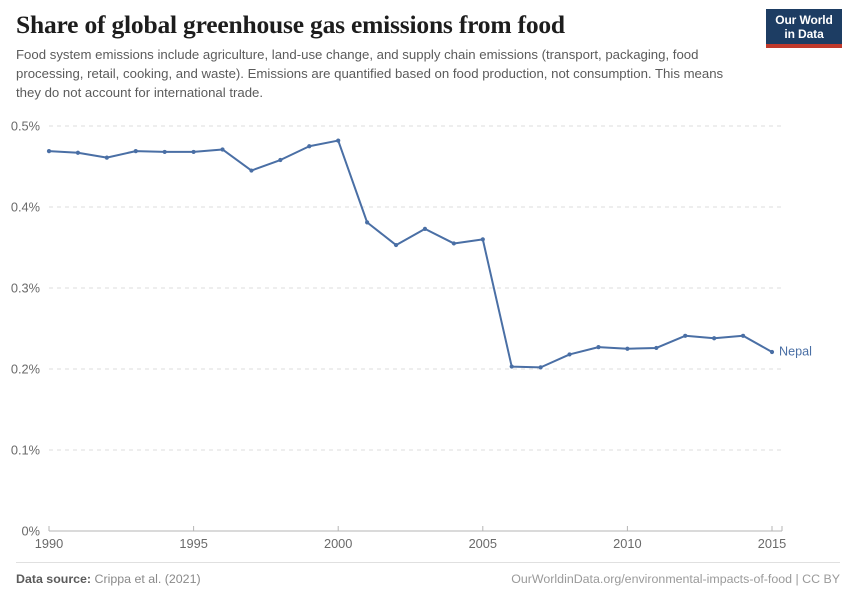 This screenshot has height=602, width=850. I want to click on y-axis-tick-labels: 0% 0.1% 0.2% 0.3% 0.4% 0.5%, so click(25, 329).